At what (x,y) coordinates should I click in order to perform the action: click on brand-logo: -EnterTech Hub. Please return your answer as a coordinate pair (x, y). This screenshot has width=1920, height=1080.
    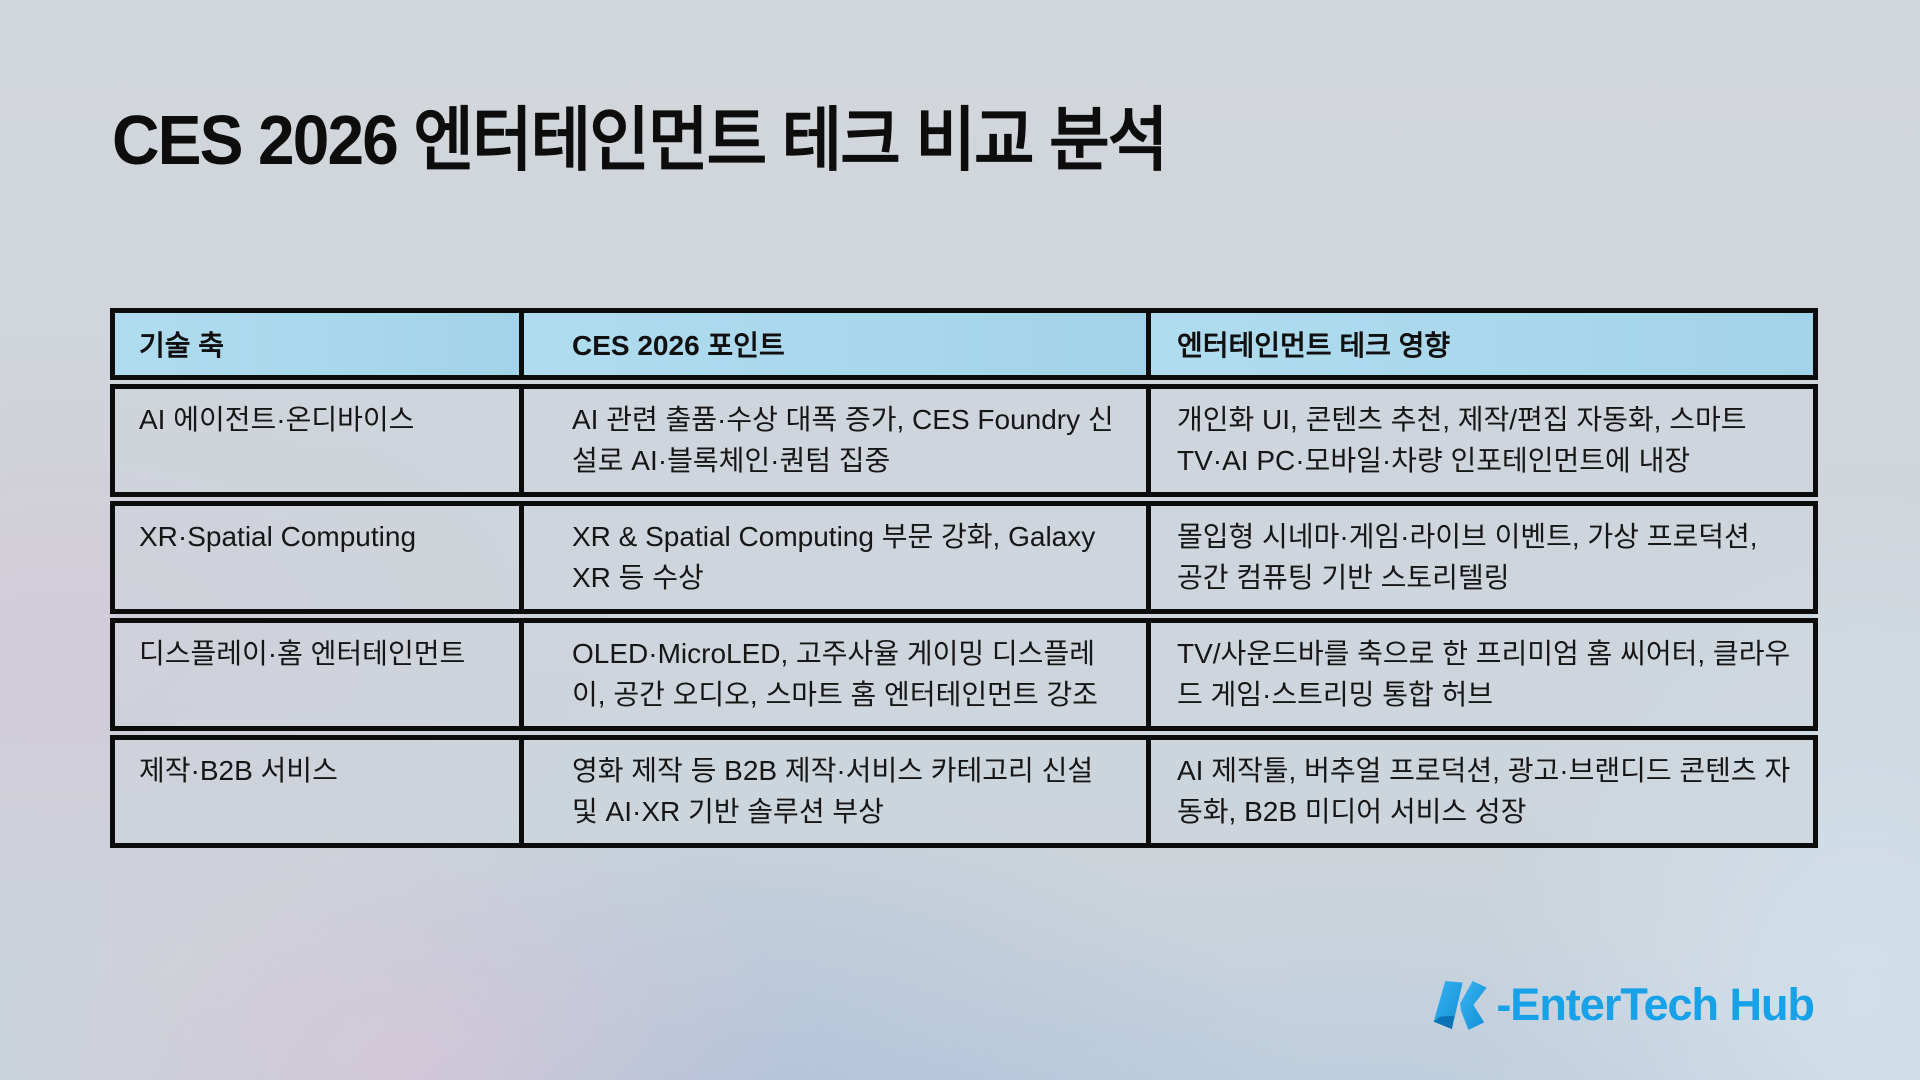
    Looking at the image, I should click on (1623, 1005).